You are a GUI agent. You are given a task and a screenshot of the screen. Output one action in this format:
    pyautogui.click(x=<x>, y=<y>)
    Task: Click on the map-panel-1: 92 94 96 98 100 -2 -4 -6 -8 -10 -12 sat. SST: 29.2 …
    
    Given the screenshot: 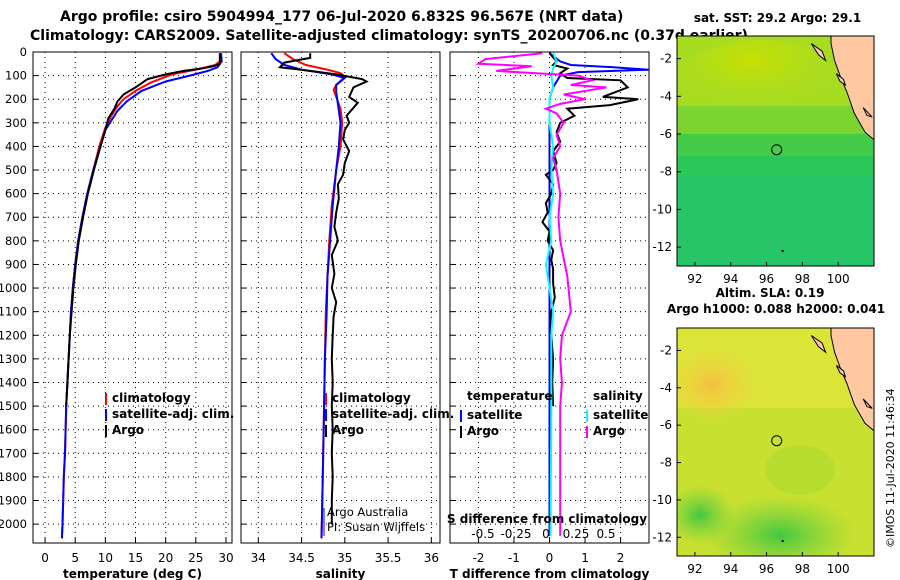 What is the action you would take?
    pyautogui.click(x=763, y=148)
    